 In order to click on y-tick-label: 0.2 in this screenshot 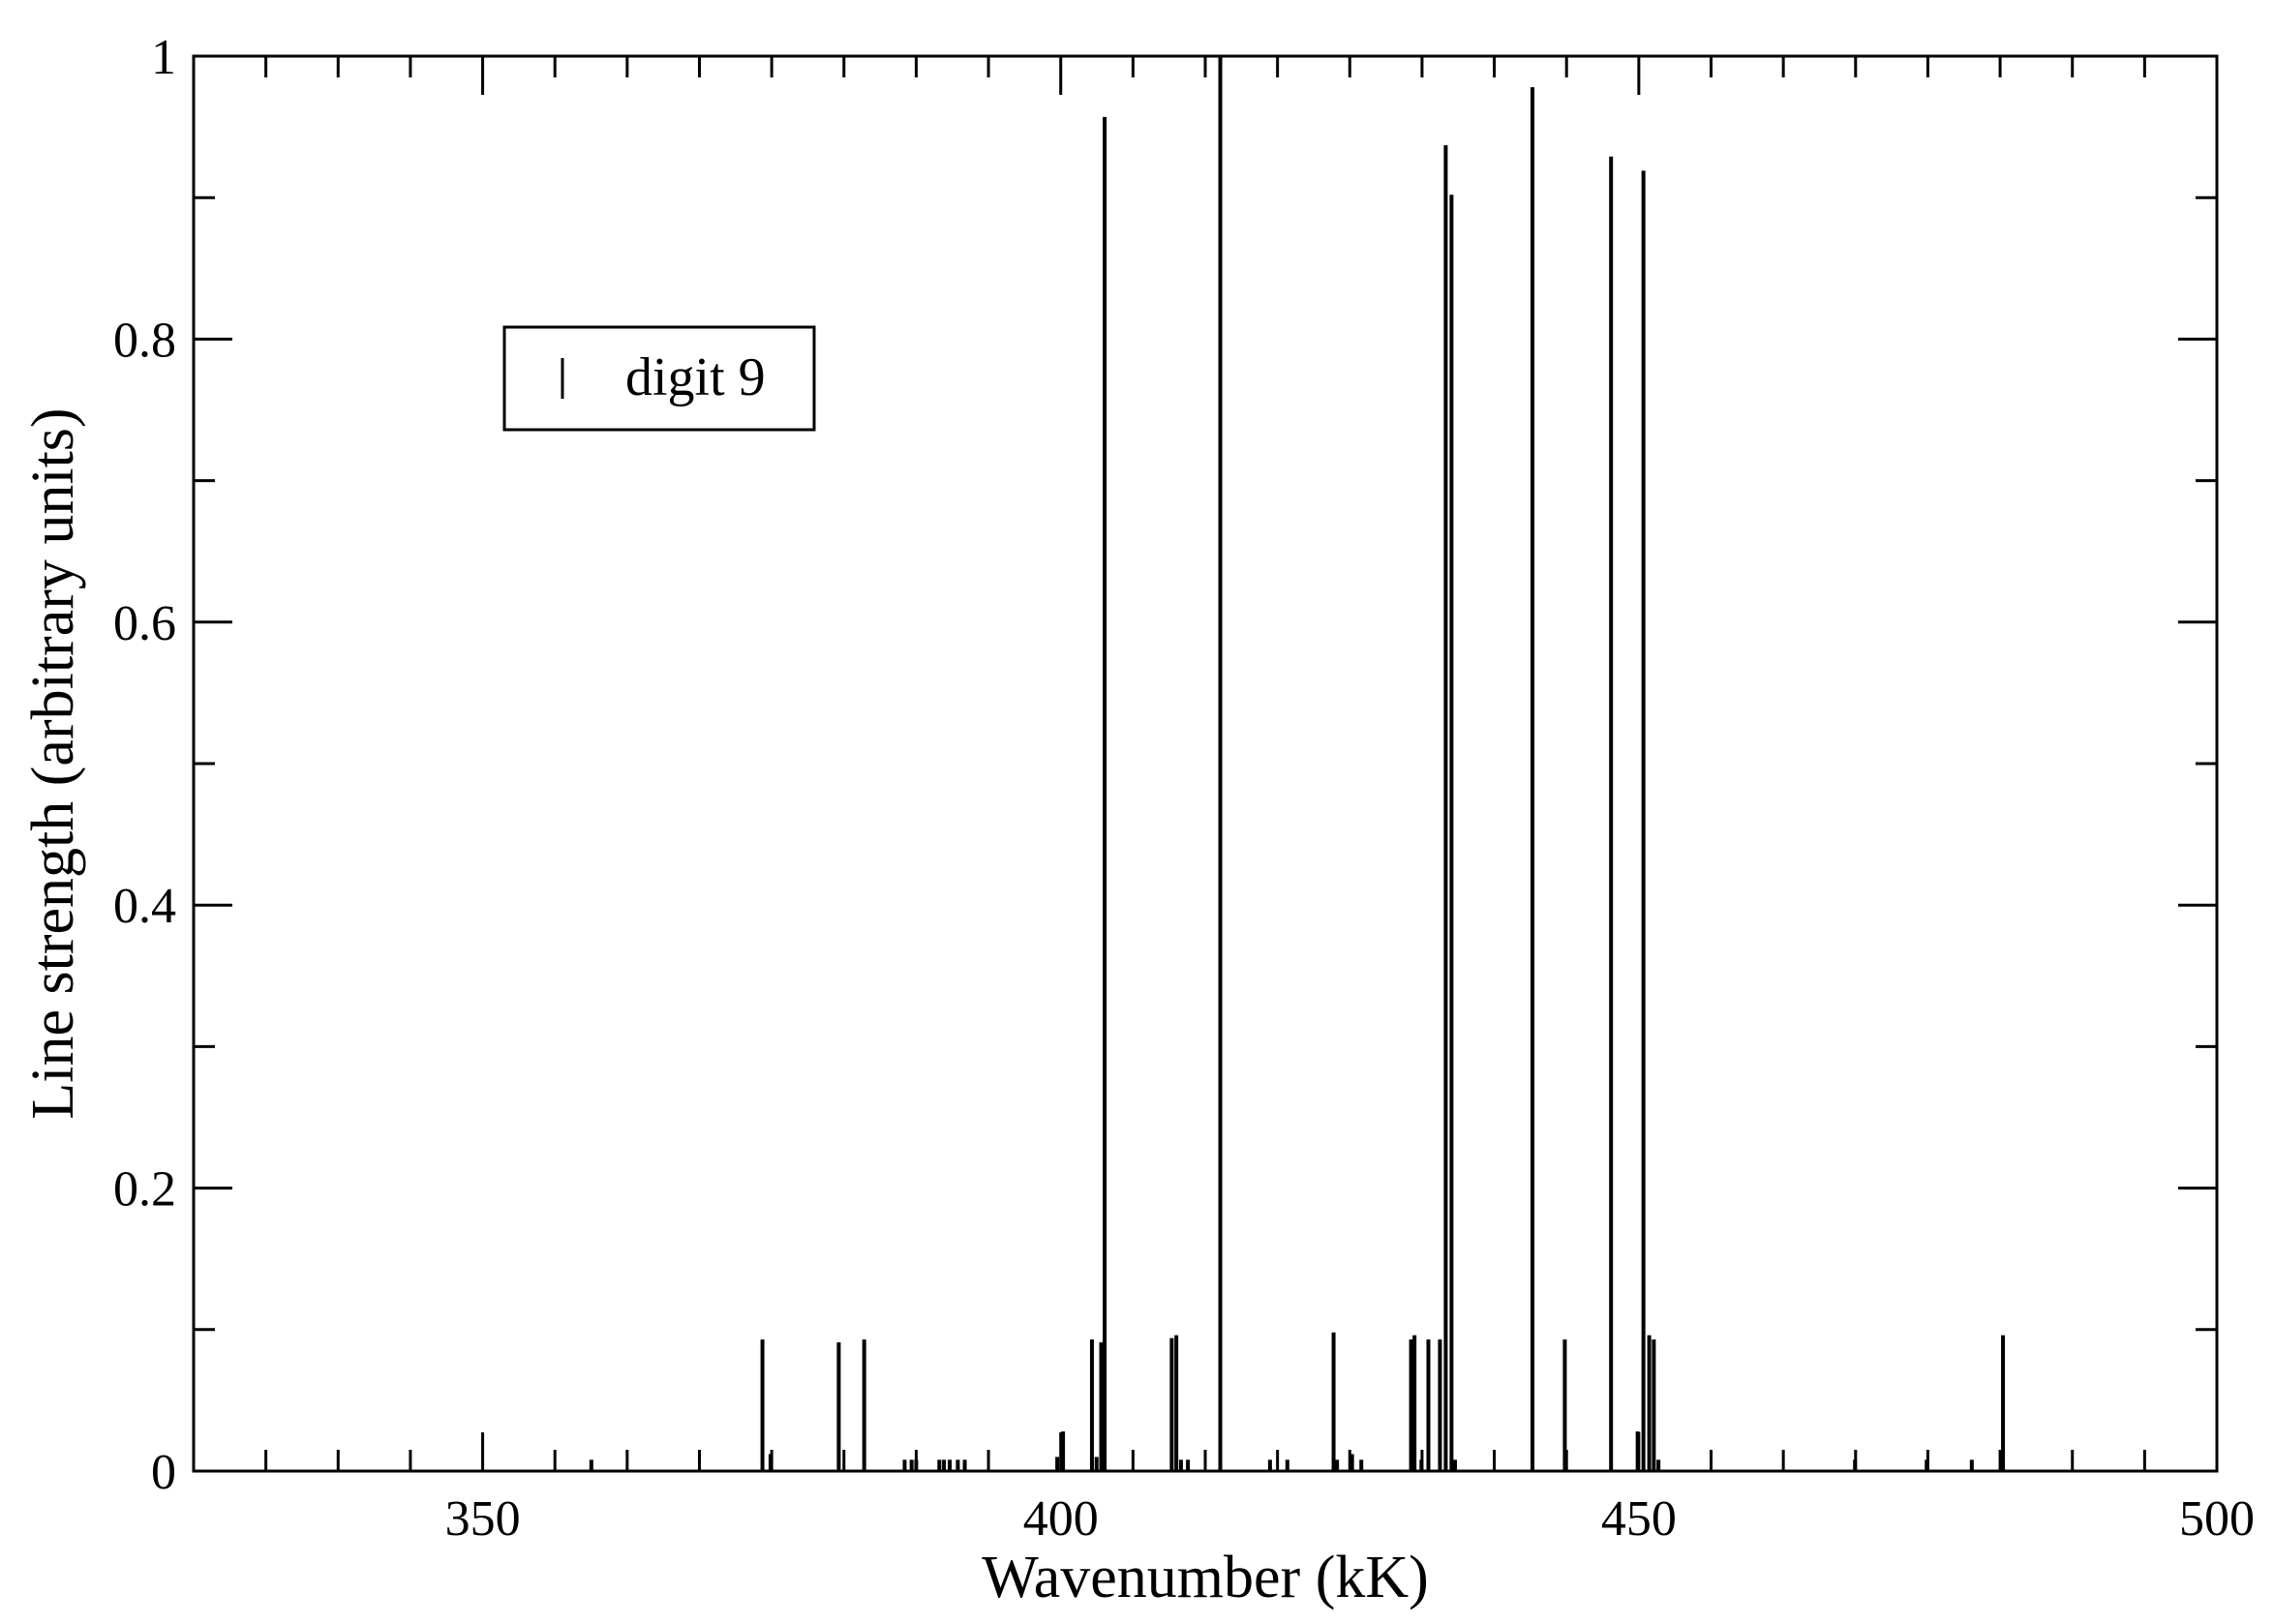, I will do `click(144, 1190)`.